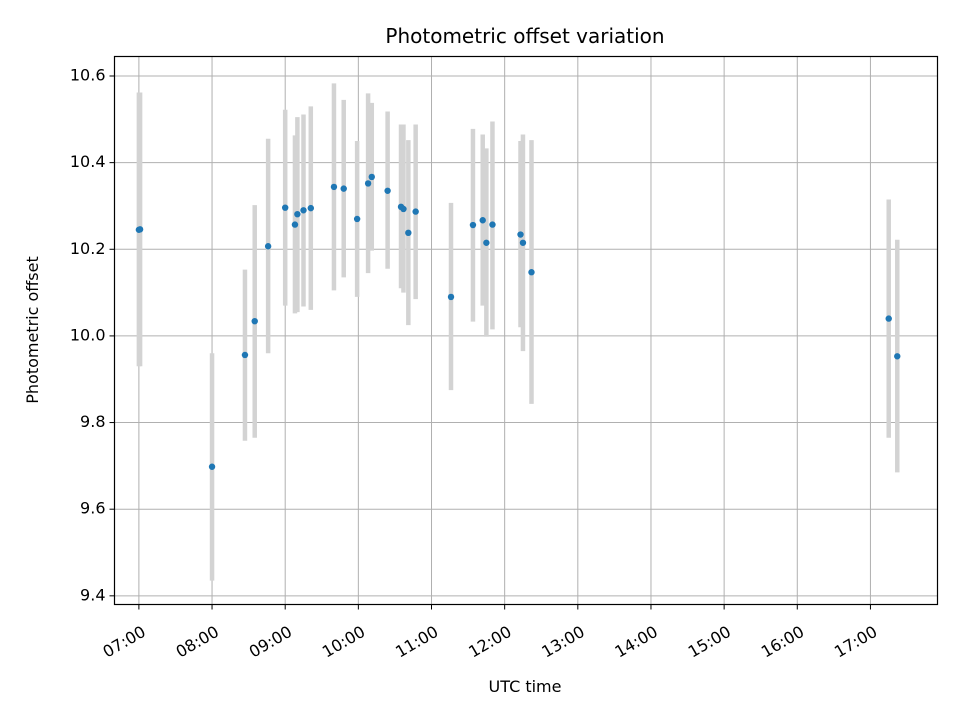  I want to click on y-tick-label: 10.4, so click(88, 161).